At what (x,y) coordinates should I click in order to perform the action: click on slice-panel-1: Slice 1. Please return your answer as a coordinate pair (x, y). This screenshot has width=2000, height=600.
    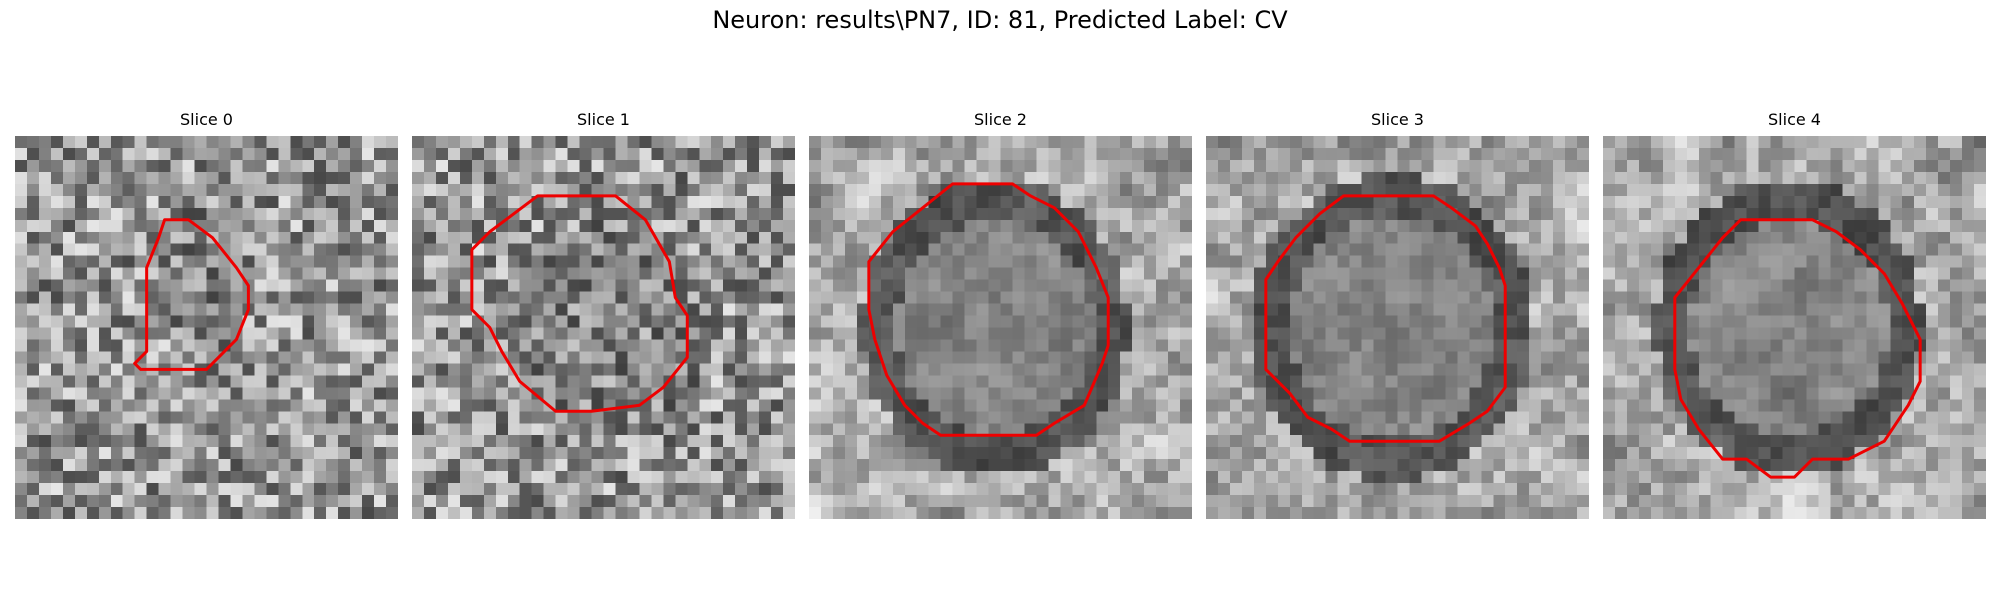
    Looking at the image, I should click on (603, 320).